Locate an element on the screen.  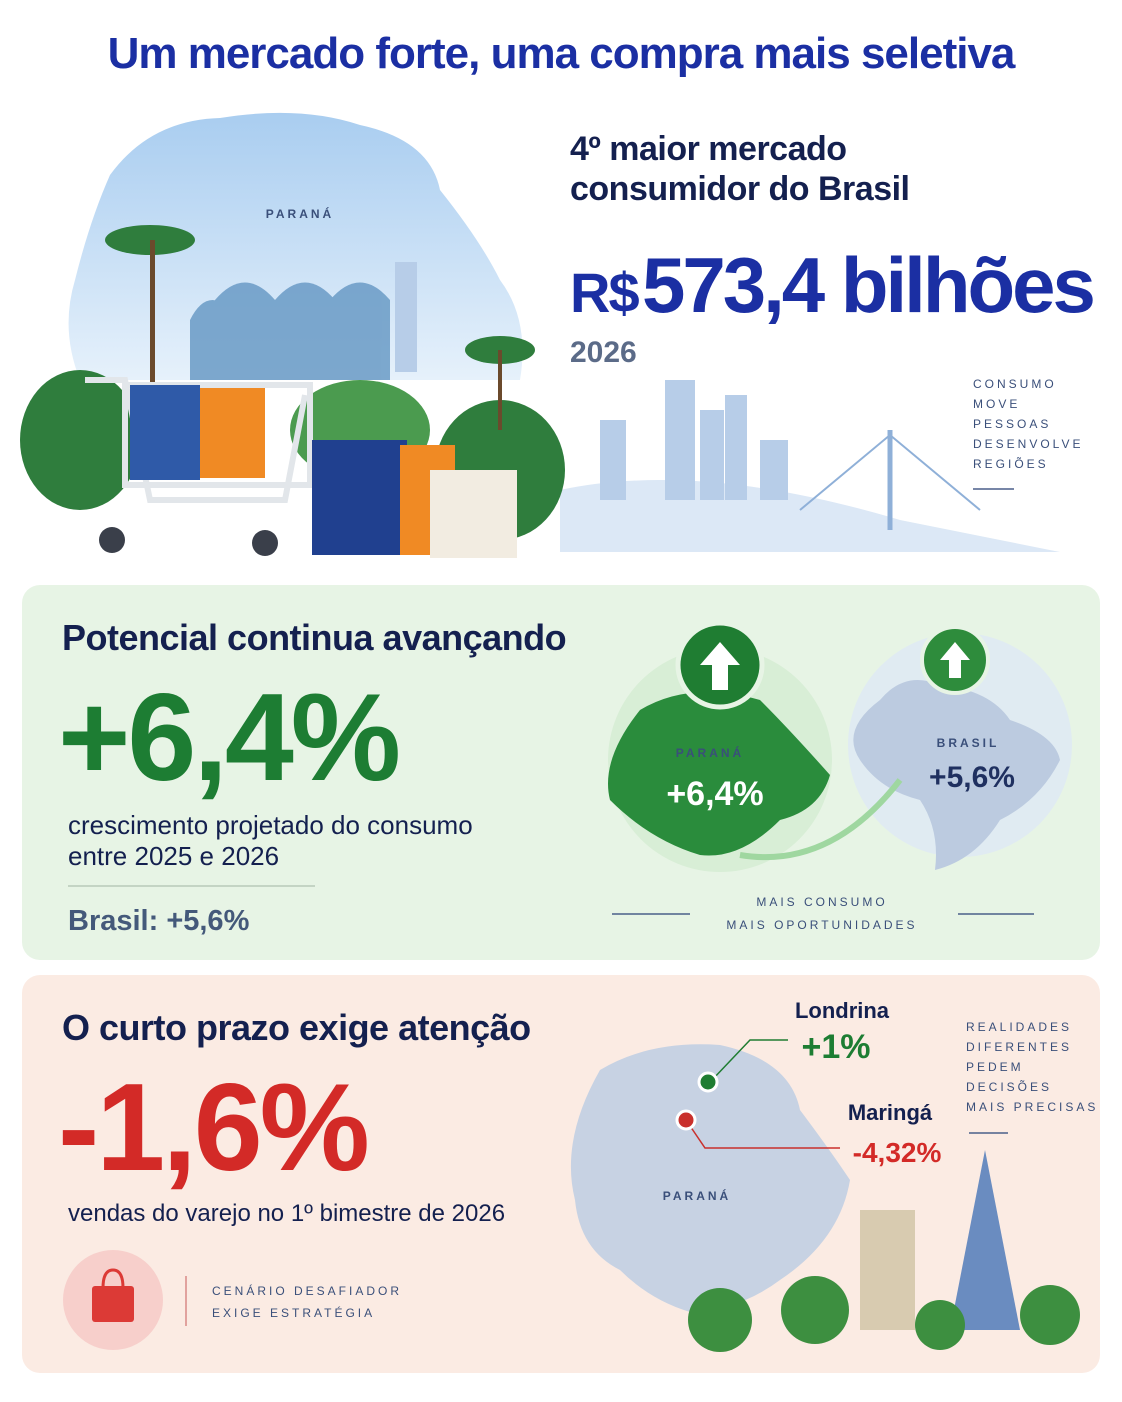
short-term-note: CENÁRIO DESAFIADOR is located at coordinates (307, 1290).